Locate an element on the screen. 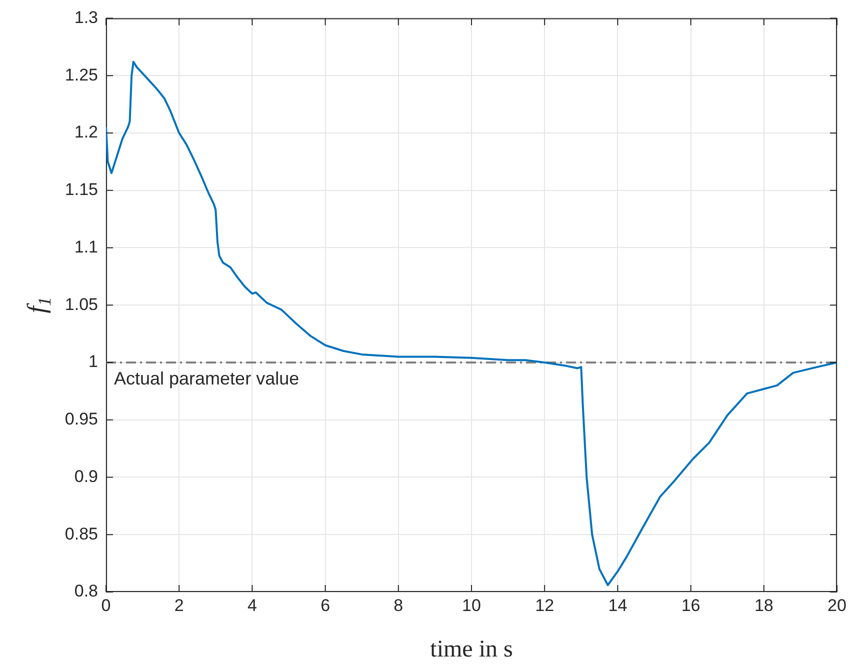 The height and width of the screenshot is (668, 853). x-tick-label: 8 is located at coordinates (399, 605).